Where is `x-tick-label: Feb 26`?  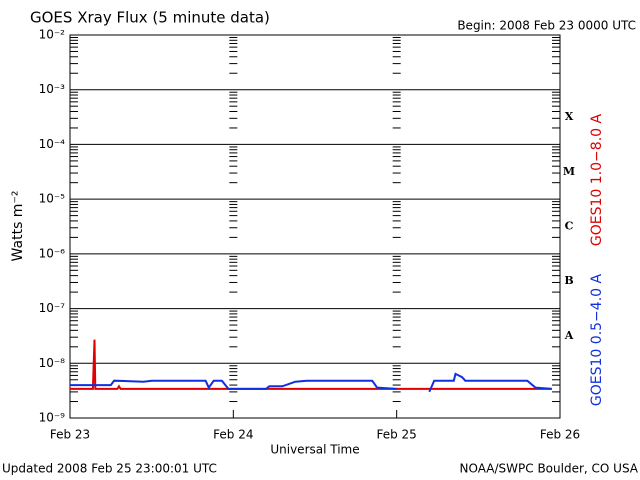
x-tick-label: Feb 26 is located at coordinates (560, 435).